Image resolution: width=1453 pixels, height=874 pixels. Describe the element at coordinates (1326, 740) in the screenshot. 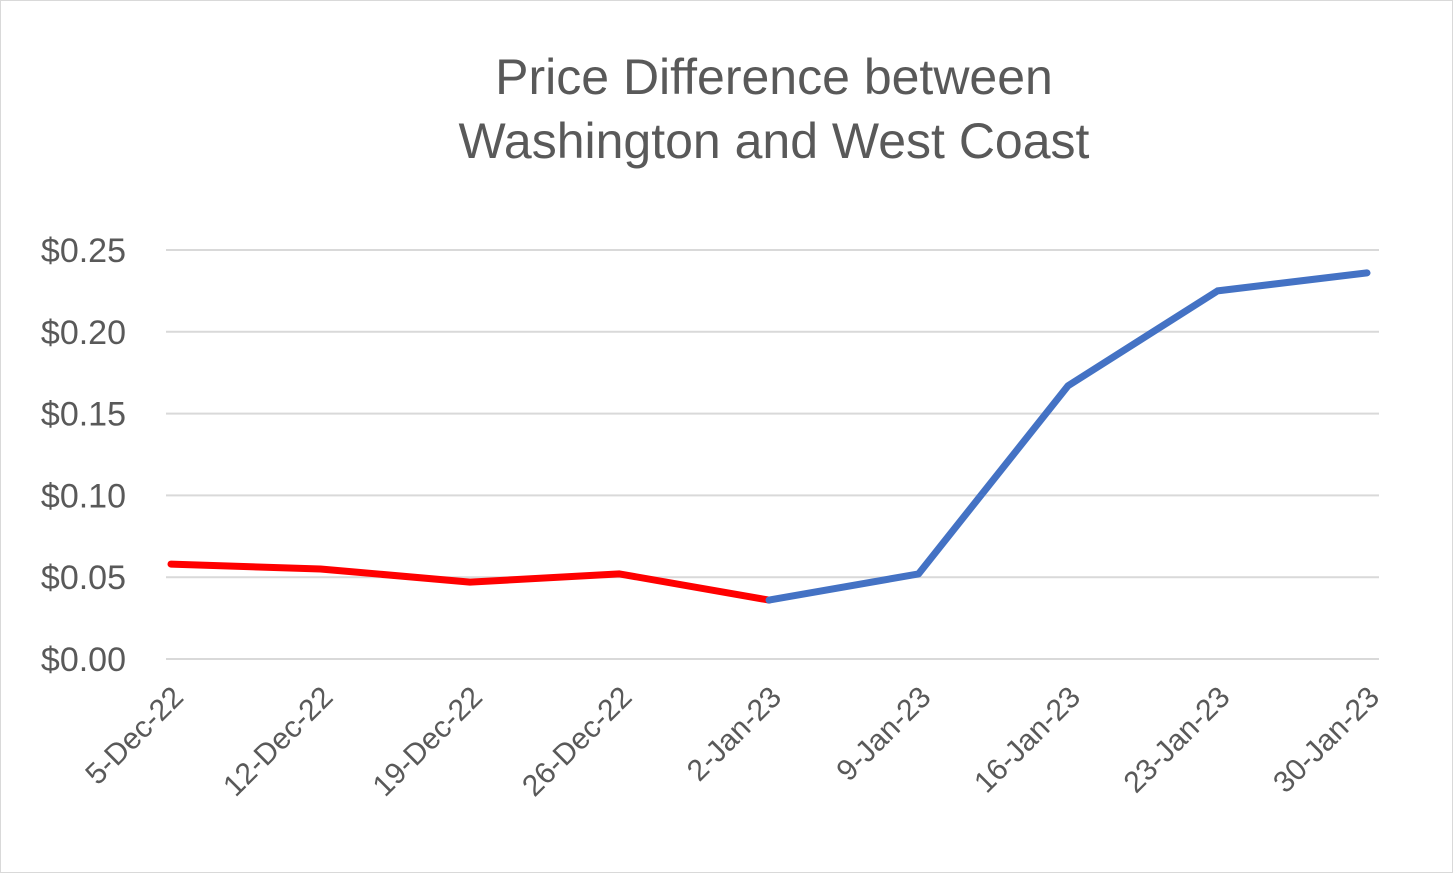

I see `x-tick-label: 30-Jan-23` at that location.